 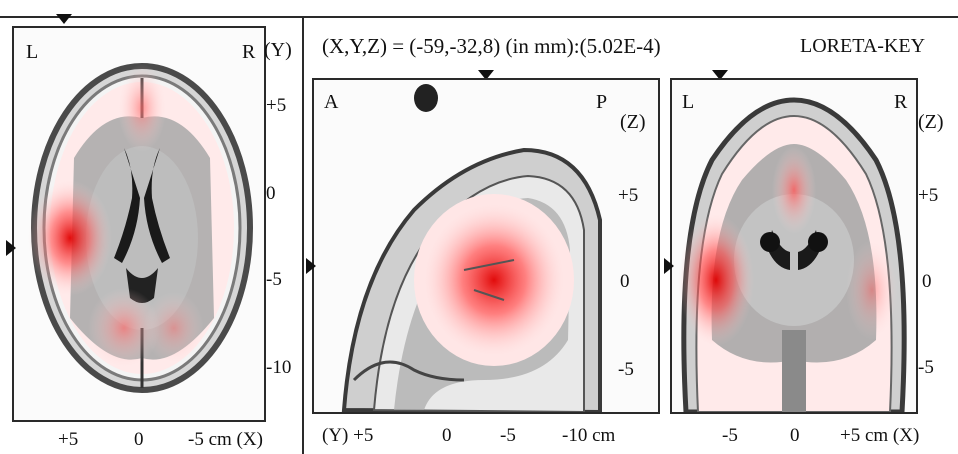 I want to click on axial-bottom-tick: +5, so click(x=68, y=439).